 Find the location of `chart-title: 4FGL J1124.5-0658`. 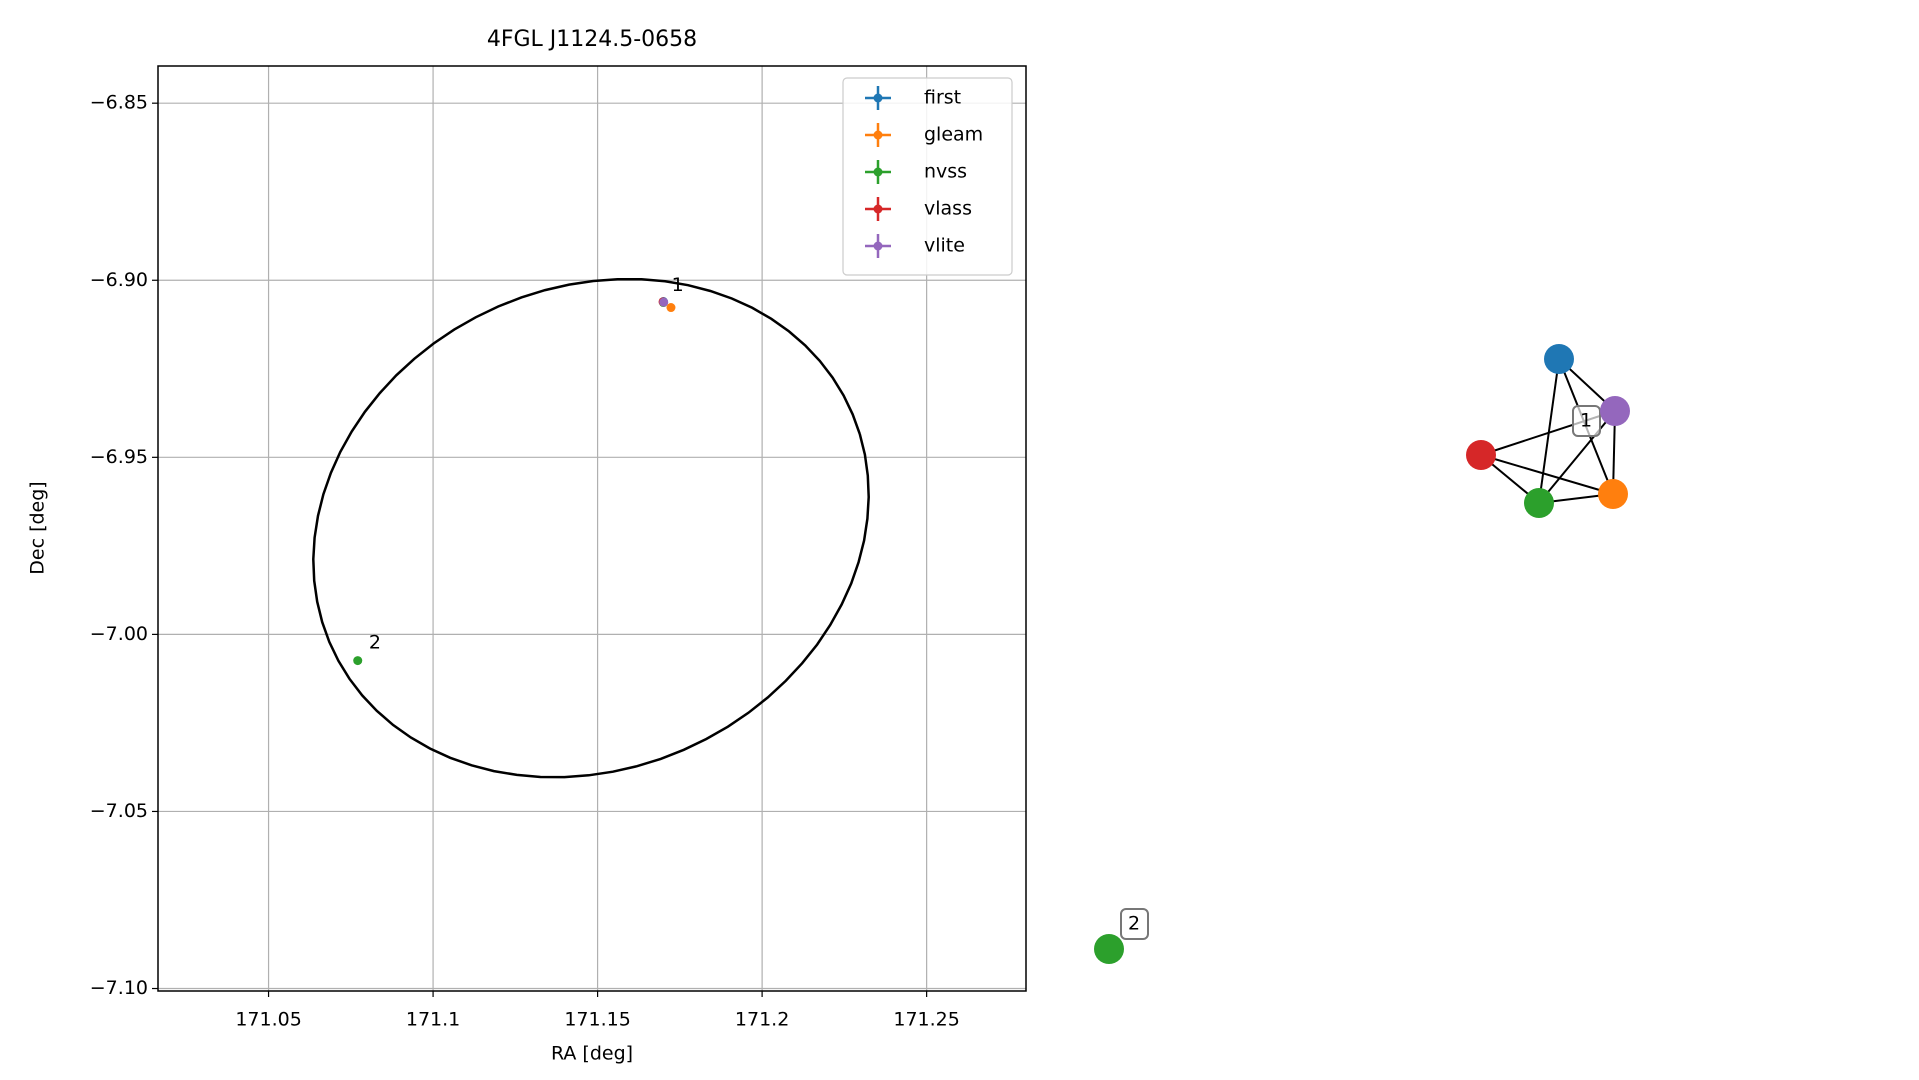

chart-title: 4FGL J1124.5-0658 is located at coordinates (592, 39).